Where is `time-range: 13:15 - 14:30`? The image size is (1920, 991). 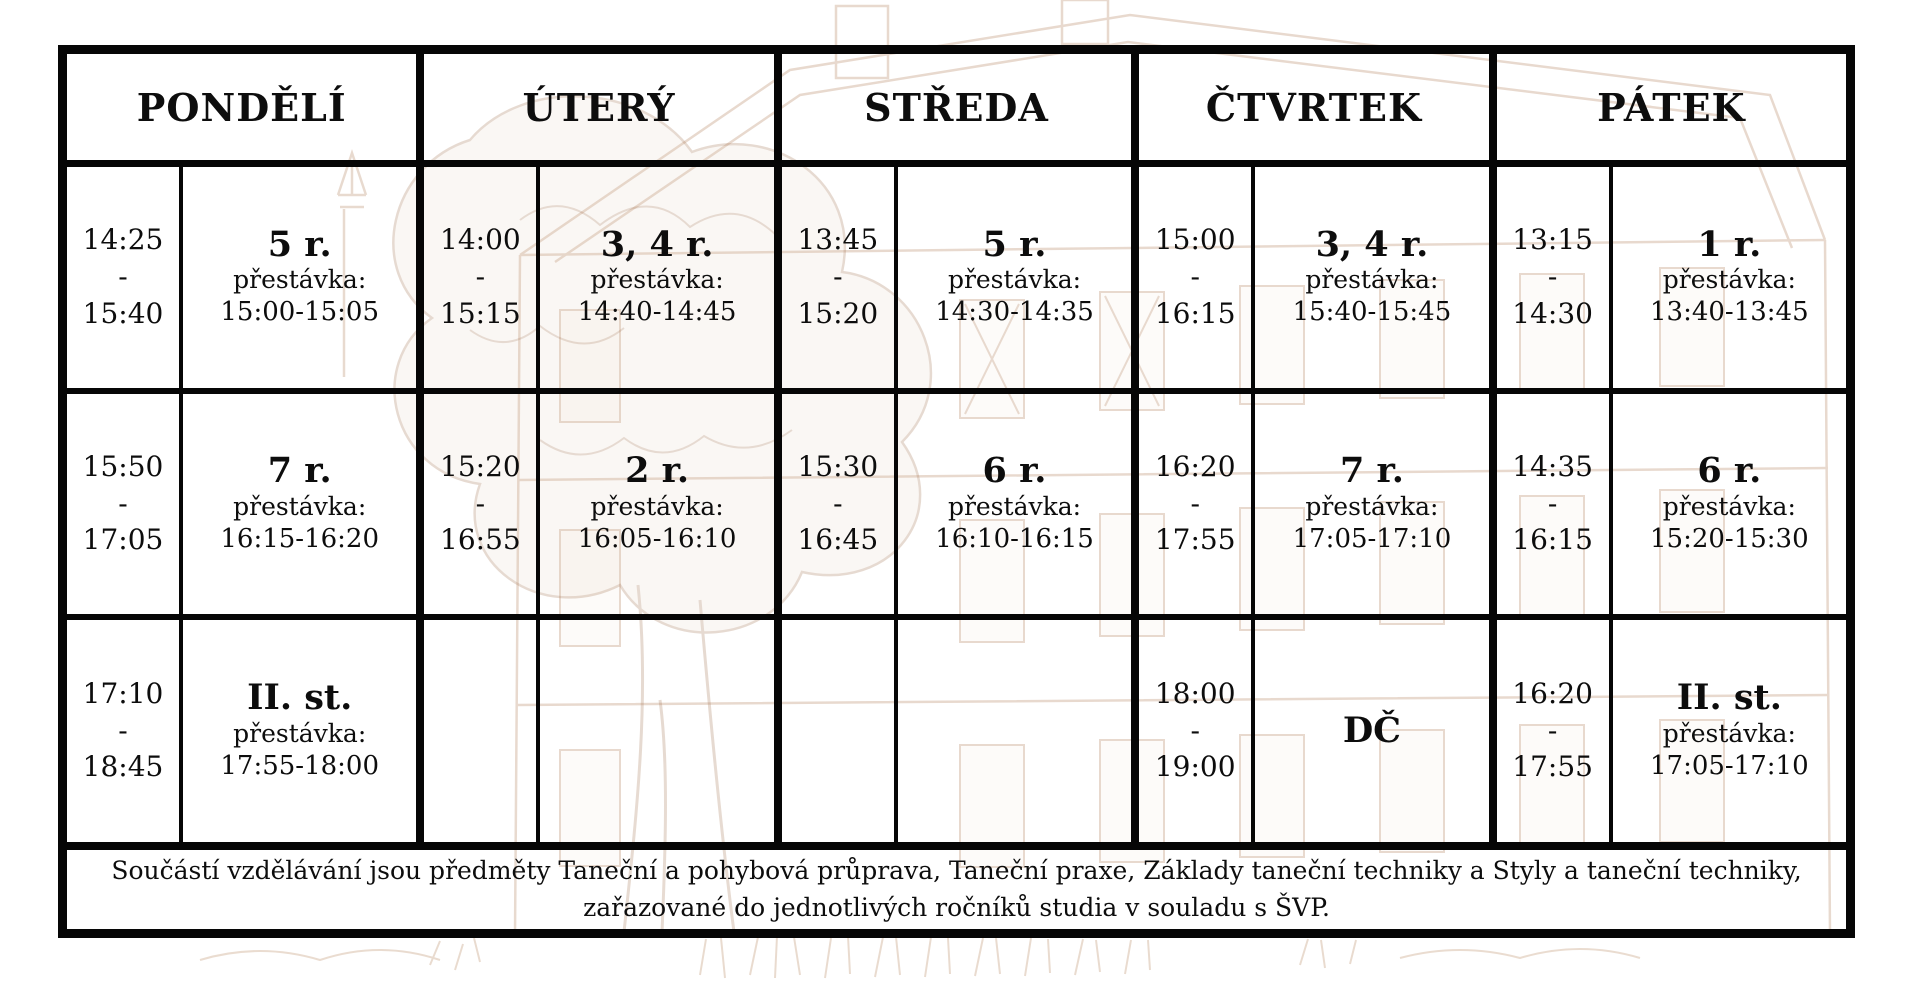 time-range: 13:15 - 14:30 is located at coordinates (1555, 277).